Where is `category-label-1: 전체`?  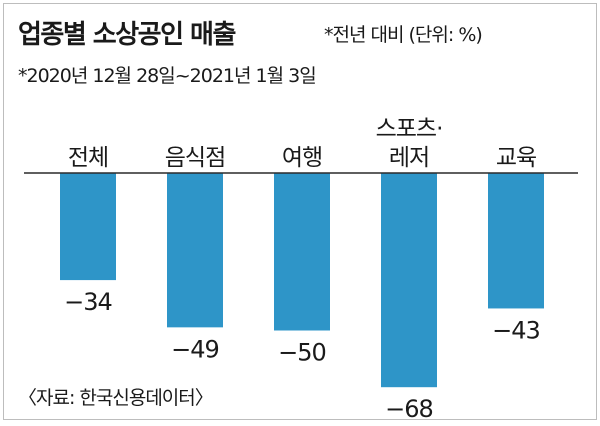
category-label-1: 전체 is located at coordinates (88, 158).